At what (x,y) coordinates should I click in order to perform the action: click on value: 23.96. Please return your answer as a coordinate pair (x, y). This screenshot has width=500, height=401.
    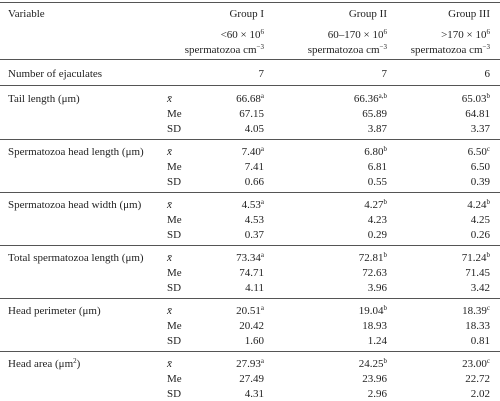
    Looking at the image, I should click on (374, 379).